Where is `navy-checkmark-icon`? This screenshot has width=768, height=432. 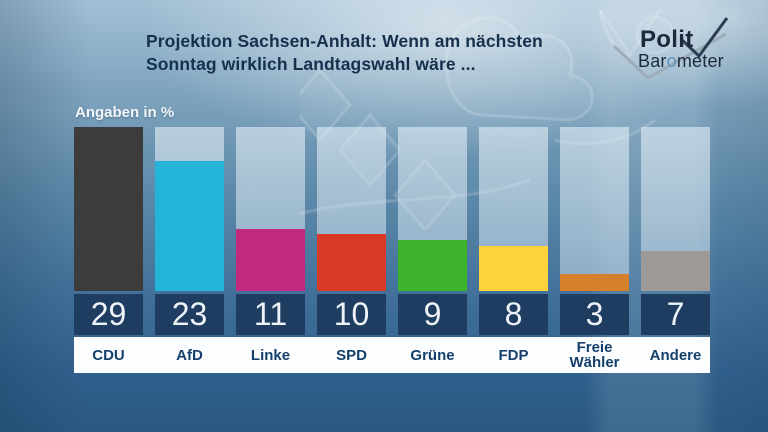
navy-checkmark-icon is located at coordinates (704, 38).